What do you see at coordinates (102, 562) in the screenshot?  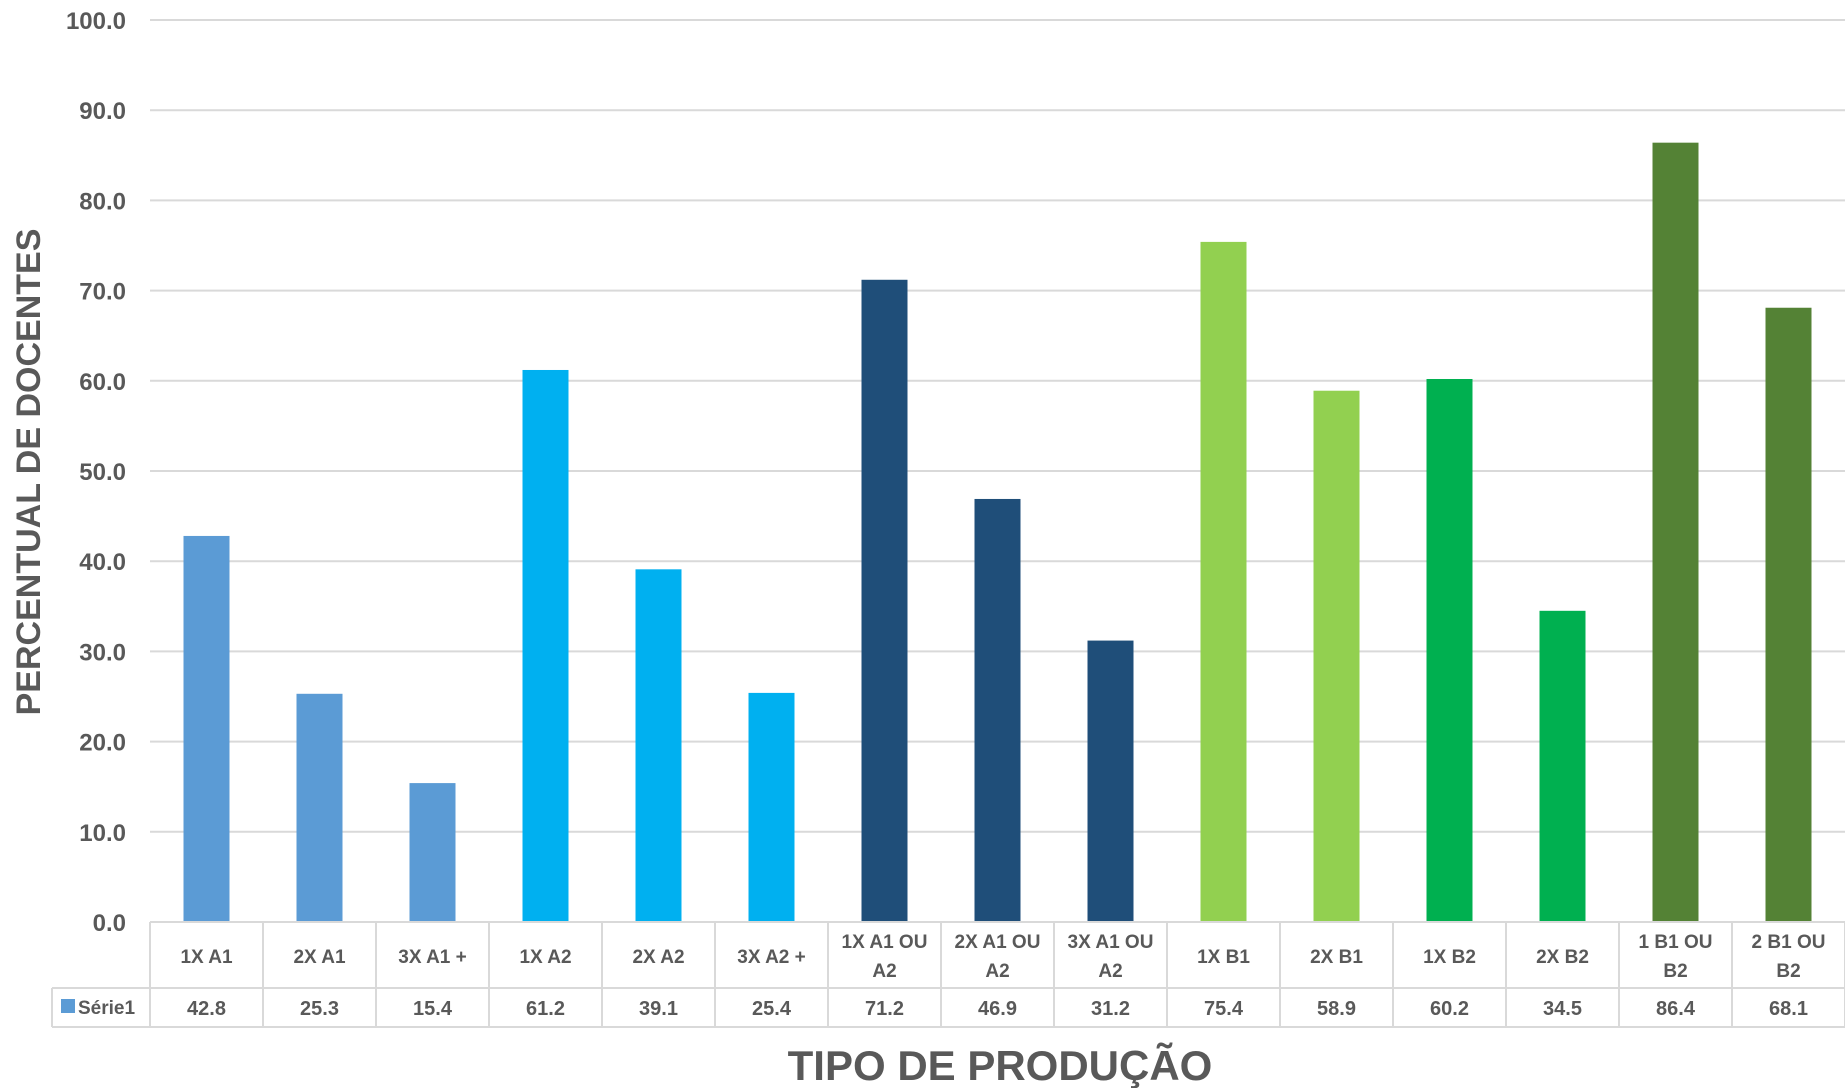 I see `y-tick-label: 40.0` at bounding box center [102, 562].